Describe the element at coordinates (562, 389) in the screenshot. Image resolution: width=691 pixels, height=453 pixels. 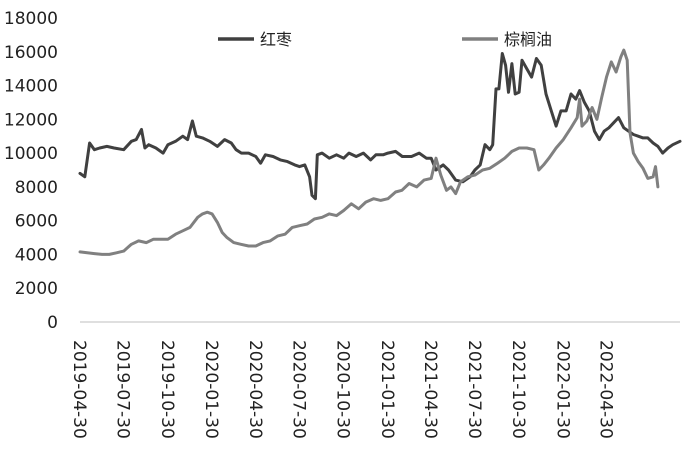
I see `x-tick-label: 2022-01-30` at that location.